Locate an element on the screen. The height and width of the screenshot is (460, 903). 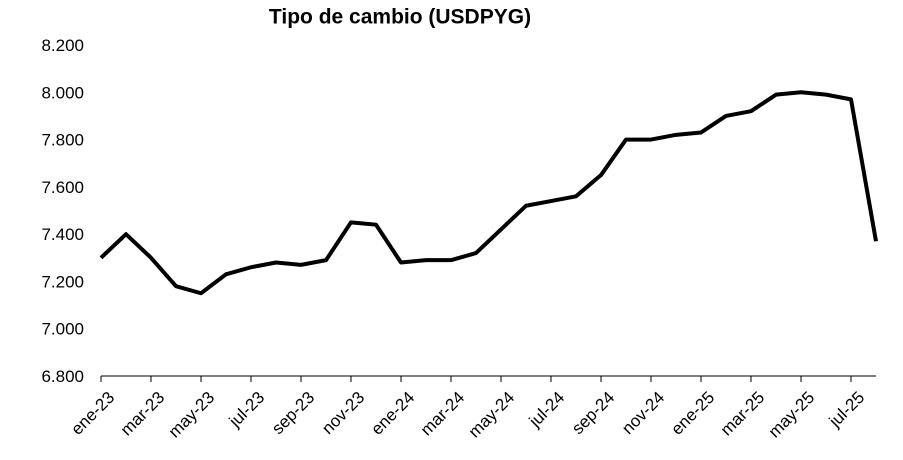
x-tick-label: jul-25 is located at coordinates (847, 410).